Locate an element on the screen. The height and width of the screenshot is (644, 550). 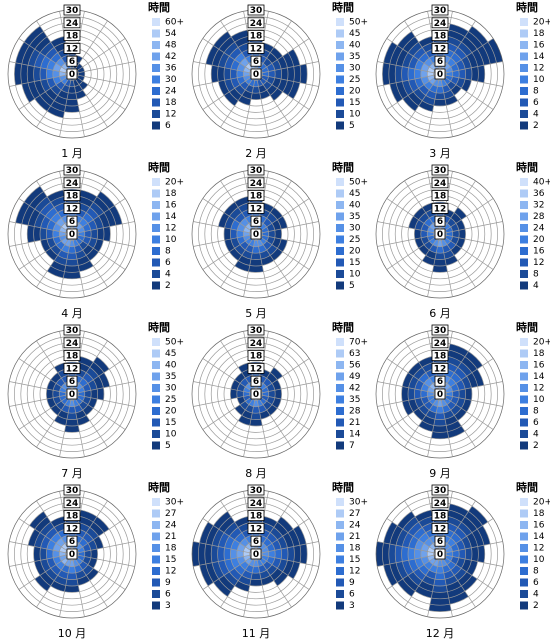
r-tick-label: 12 is located at coordinates (256, 49).